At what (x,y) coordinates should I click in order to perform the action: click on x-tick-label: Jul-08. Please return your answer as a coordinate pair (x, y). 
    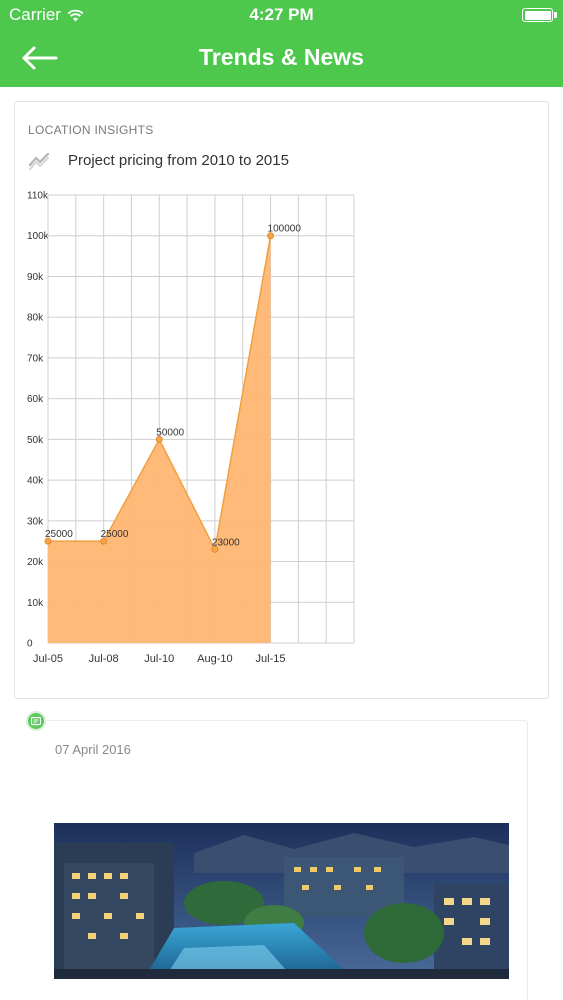
    Looking at the image, I should click on (104, 659).